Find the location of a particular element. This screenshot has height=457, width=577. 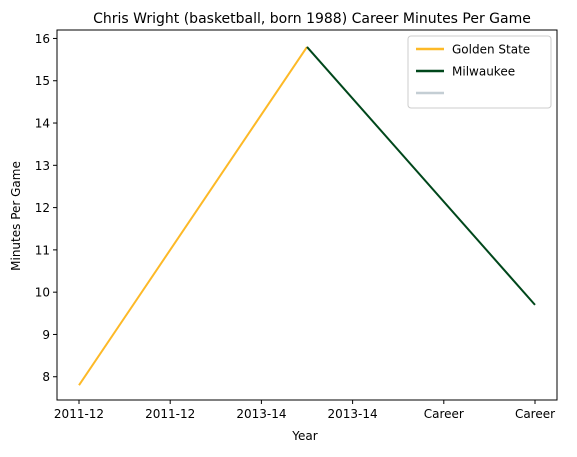

y-tick-label: 8 is located at coordinates (46, 377).